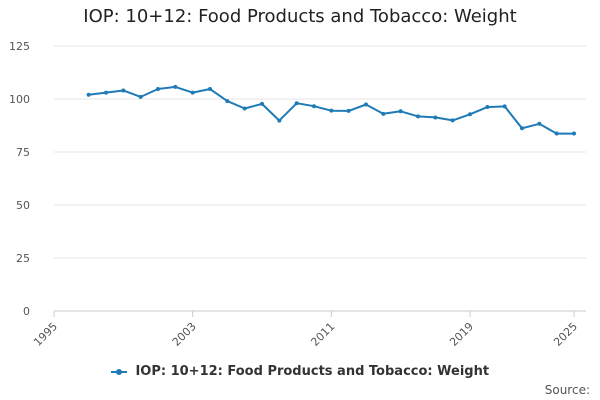  I want to click on data-series, so click(331, 110).